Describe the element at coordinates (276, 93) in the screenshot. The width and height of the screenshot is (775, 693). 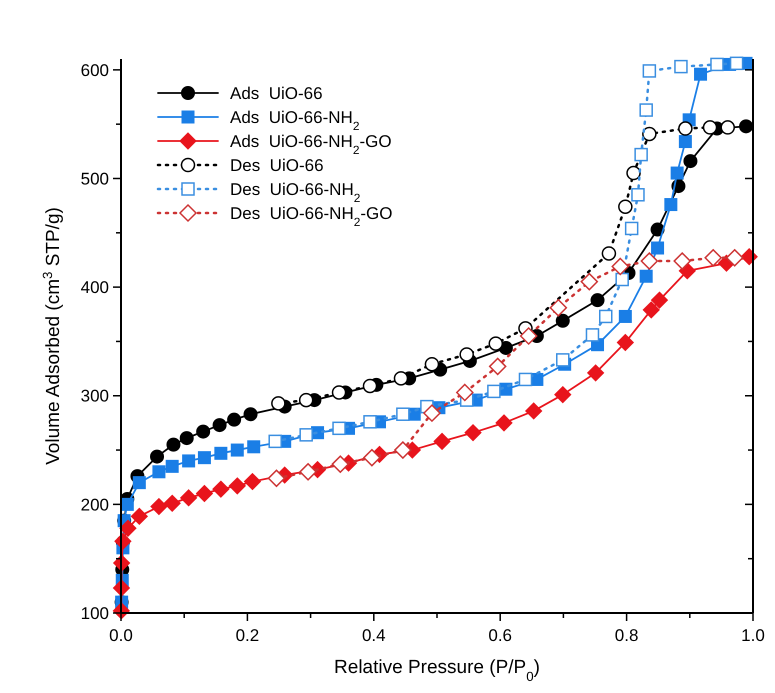
I see `legend-label: Ads UiO-66` at that location.